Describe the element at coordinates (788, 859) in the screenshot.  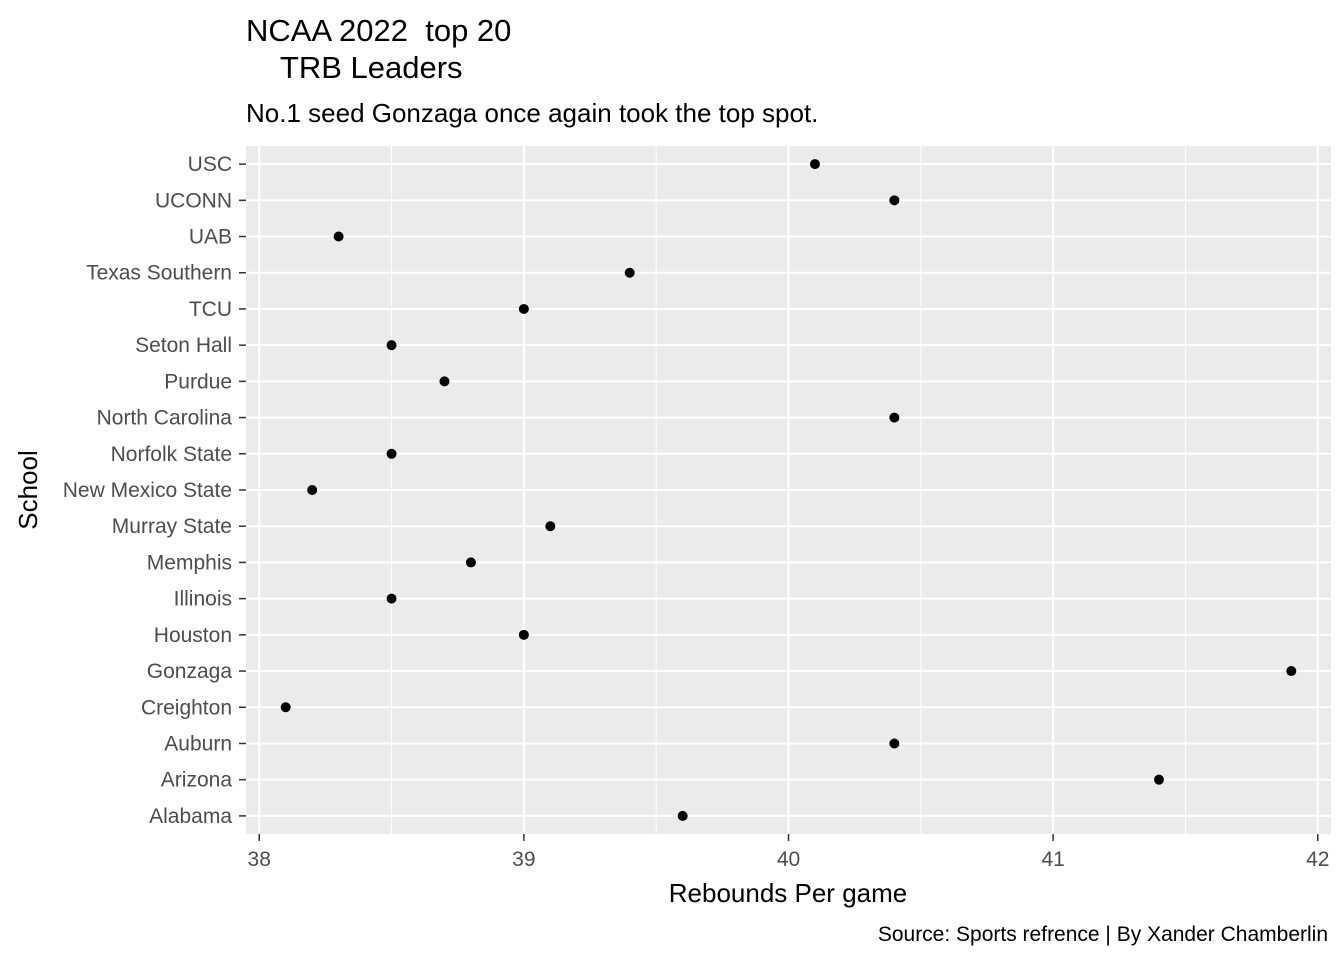
I see `x-tick-label: 40` at that location.